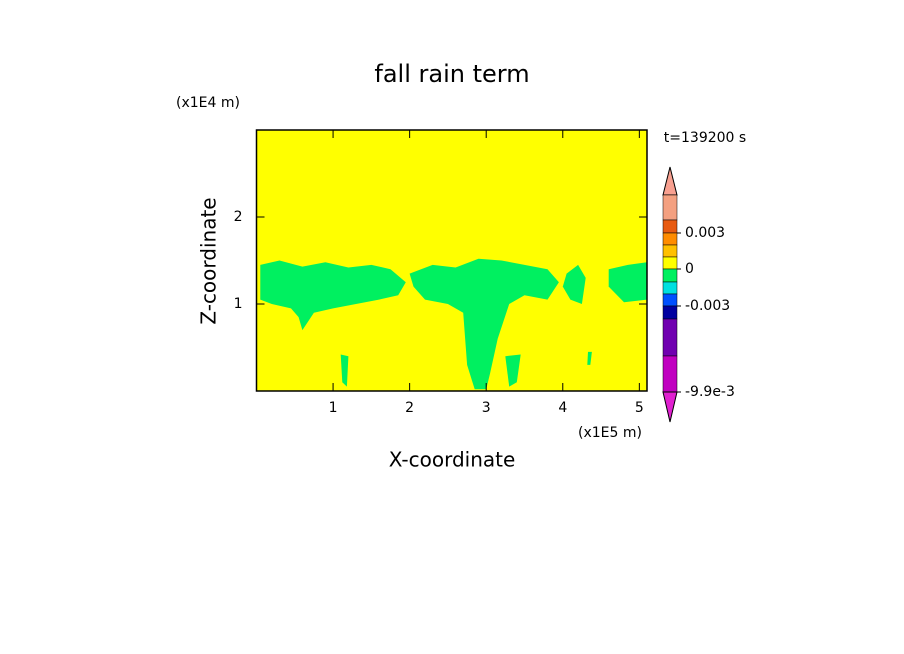 The image size is (904, 654). I want to click on x-tick-label: 3, so click(486, 408).